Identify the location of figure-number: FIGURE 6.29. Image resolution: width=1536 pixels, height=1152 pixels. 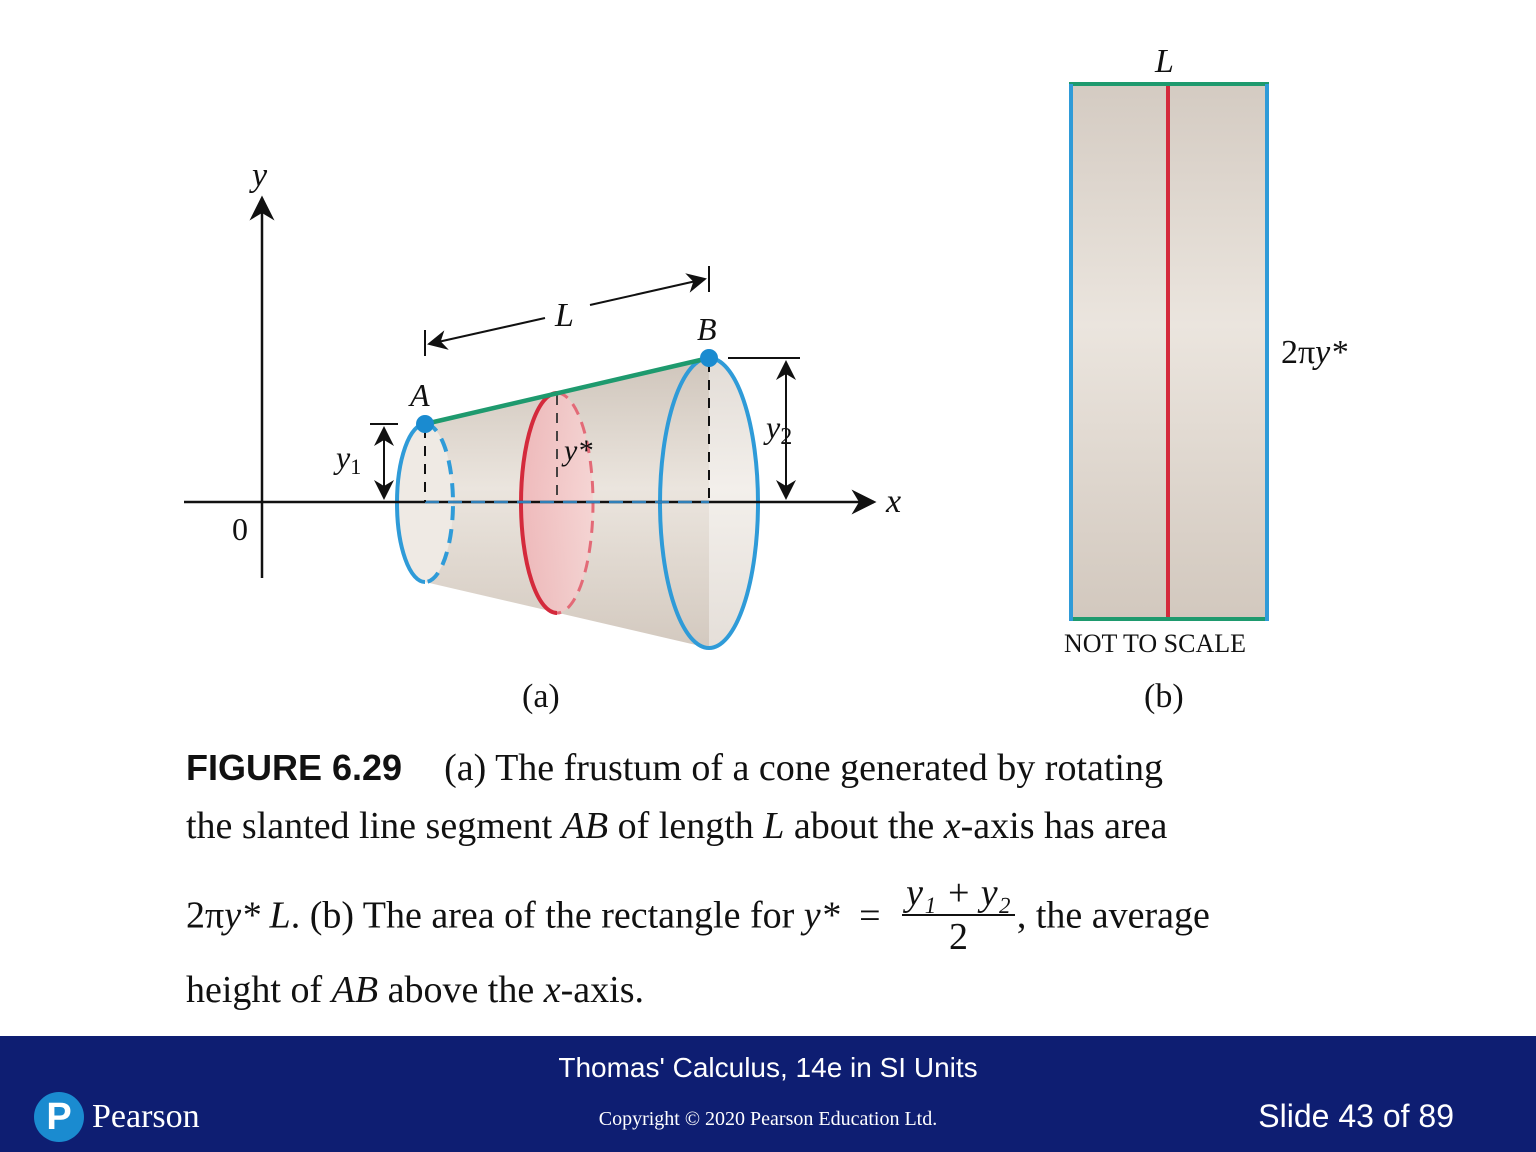
(294, 767).